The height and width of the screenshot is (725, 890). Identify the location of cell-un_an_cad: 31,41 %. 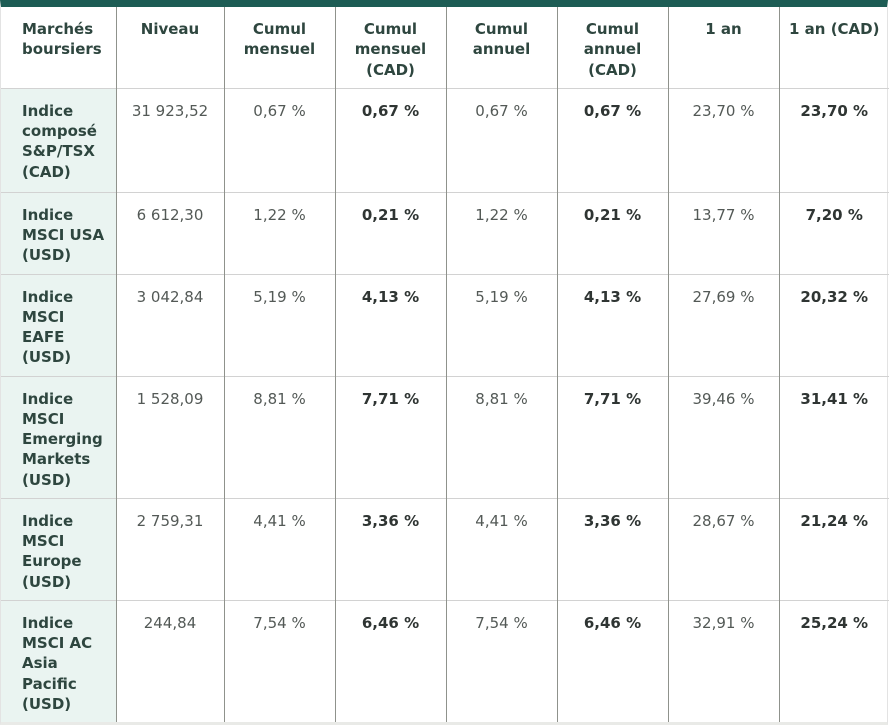
(833, 437).